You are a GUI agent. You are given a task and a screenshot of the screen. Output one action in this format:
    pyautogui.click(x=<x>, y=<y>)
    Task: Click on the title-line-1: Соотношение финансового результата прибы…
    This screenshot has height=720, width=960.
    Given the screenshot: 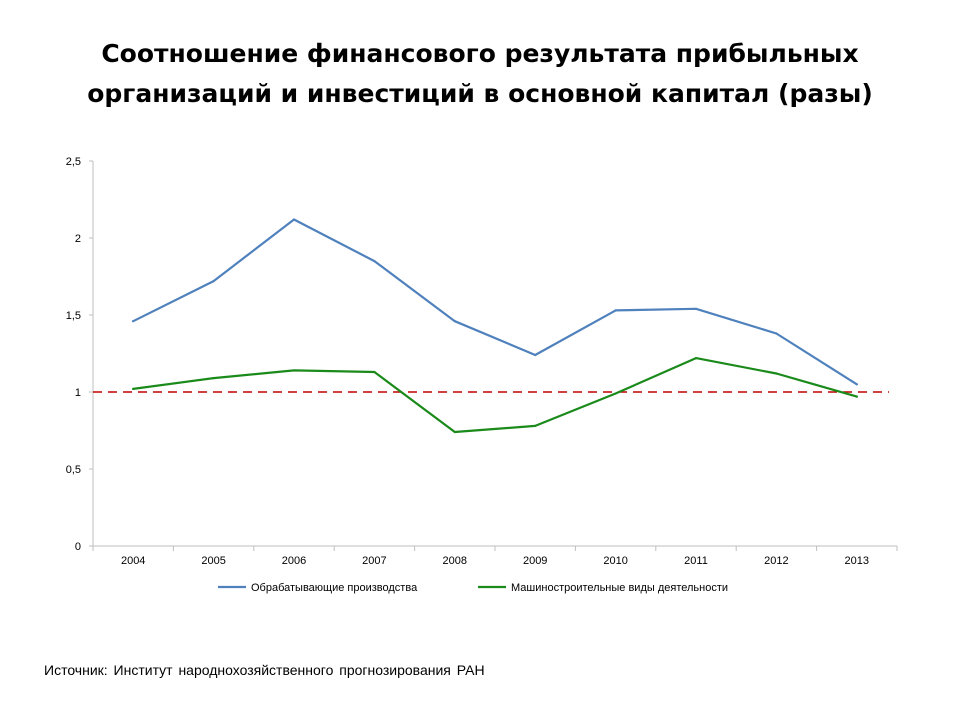 What is the action you would take?
    pyautogui.click(x=480, y=53)
    